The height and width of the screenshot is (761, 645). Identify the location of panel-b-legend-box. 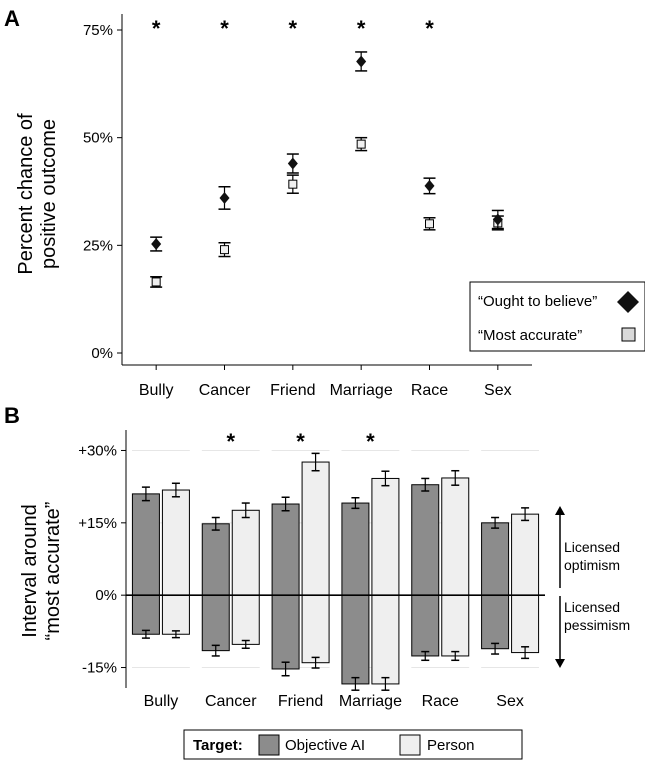
(353, 744).